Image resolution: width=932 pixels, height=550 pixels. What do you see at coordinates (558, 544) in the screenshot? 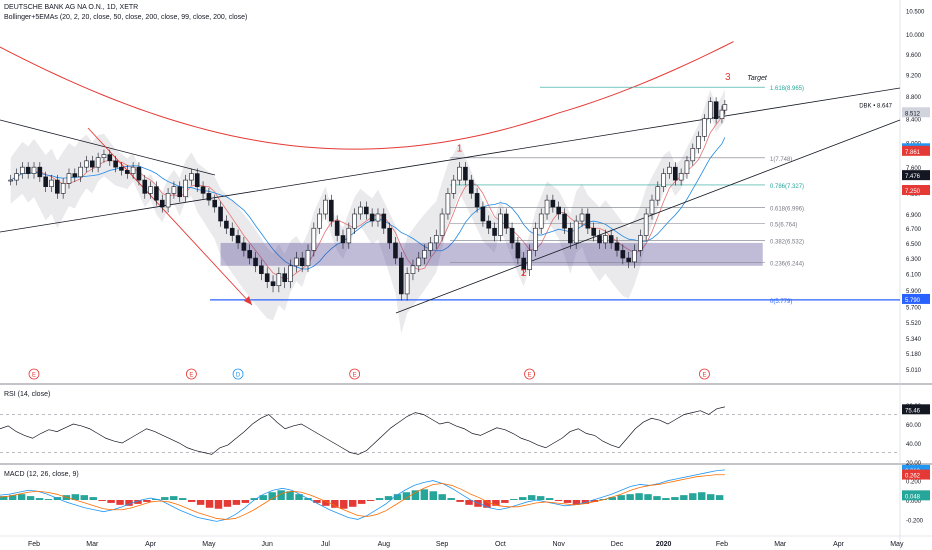
I see `time-axis-label: Nov` at bounding box center [558, 544].